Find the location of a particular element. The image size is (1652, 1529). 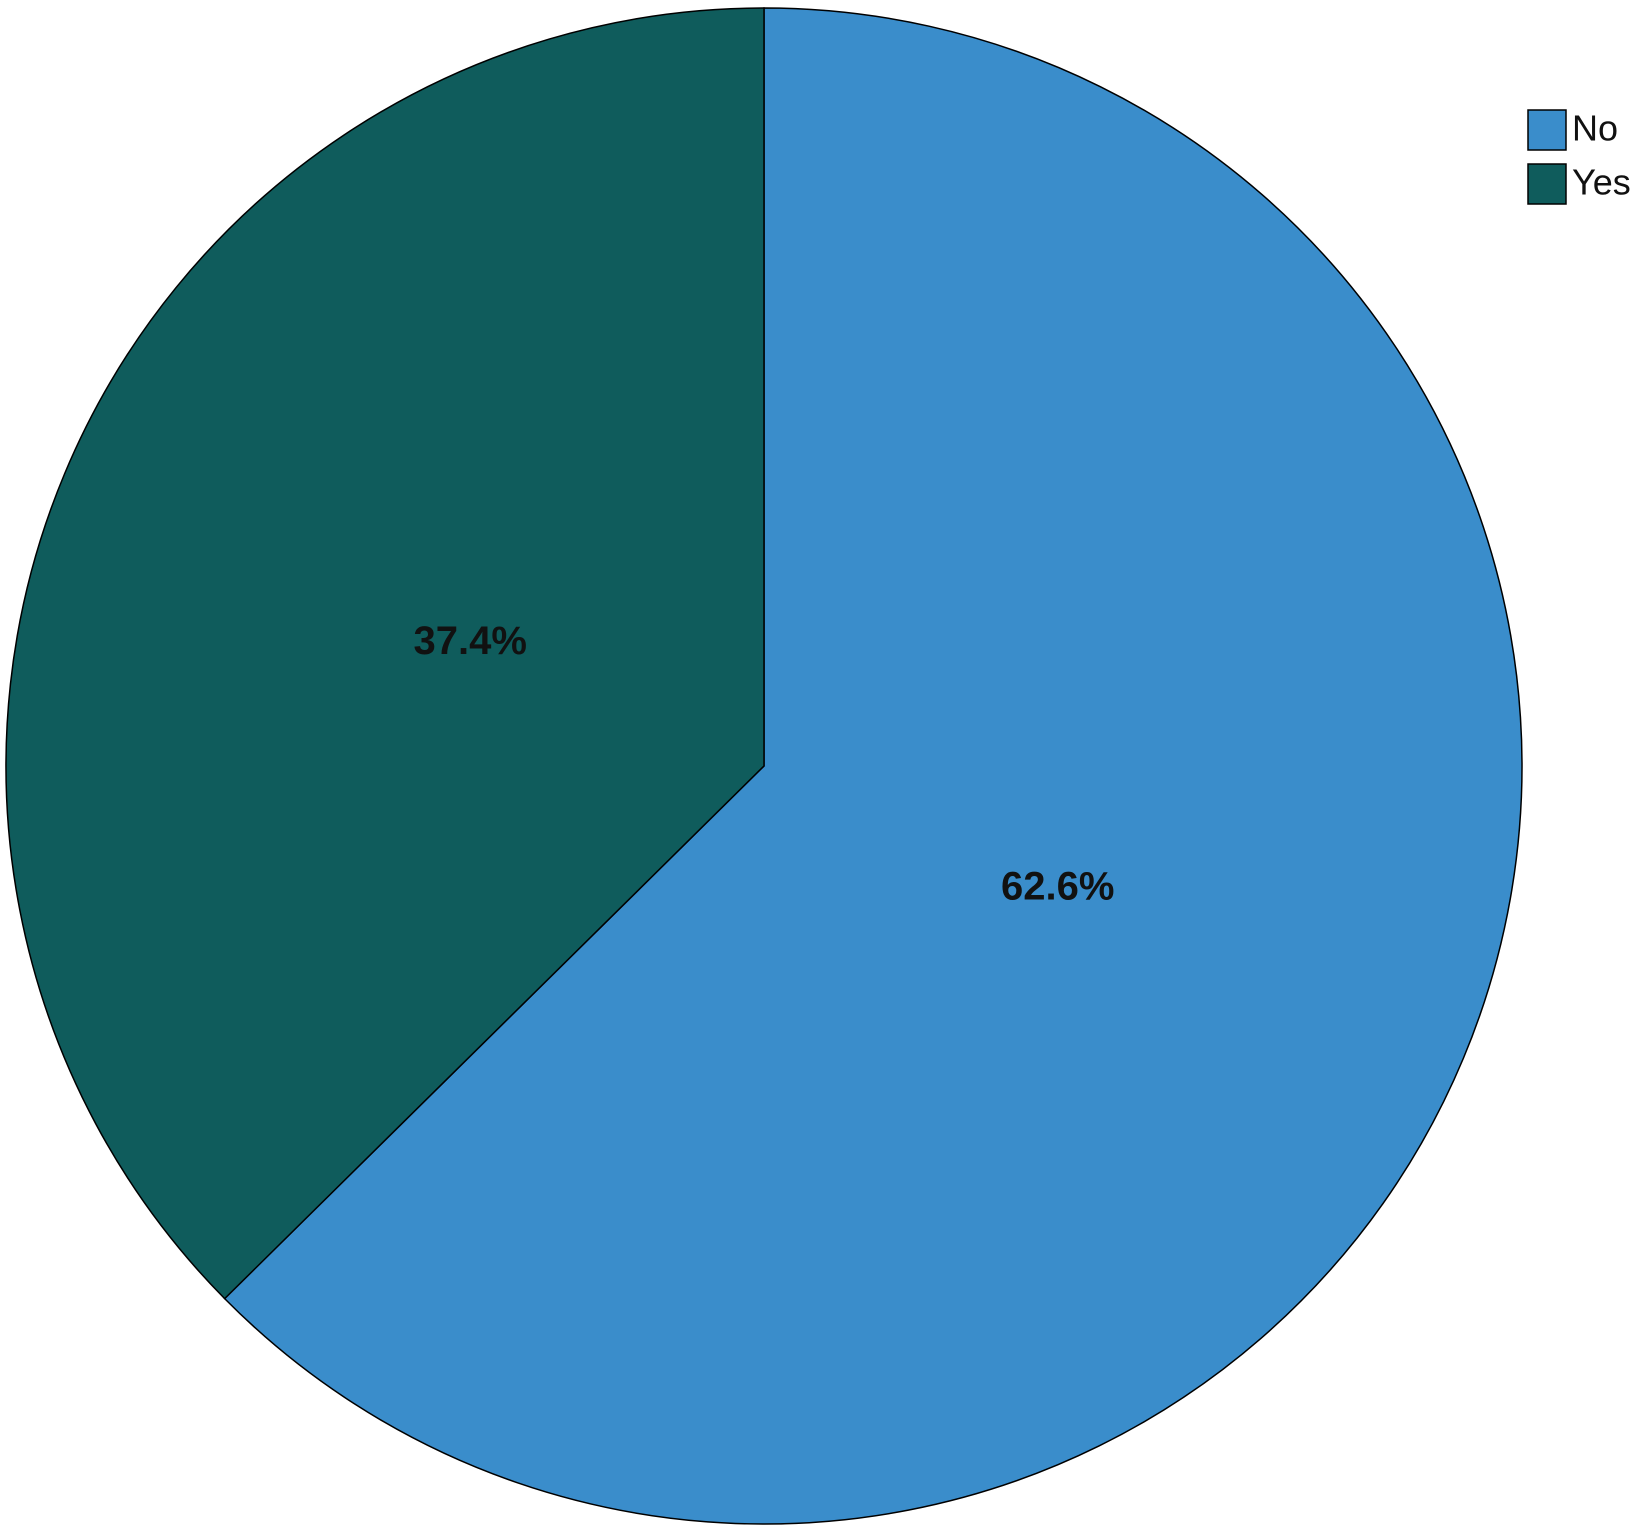

slice-label: 62.6% is located at coordinates (1057, 886).